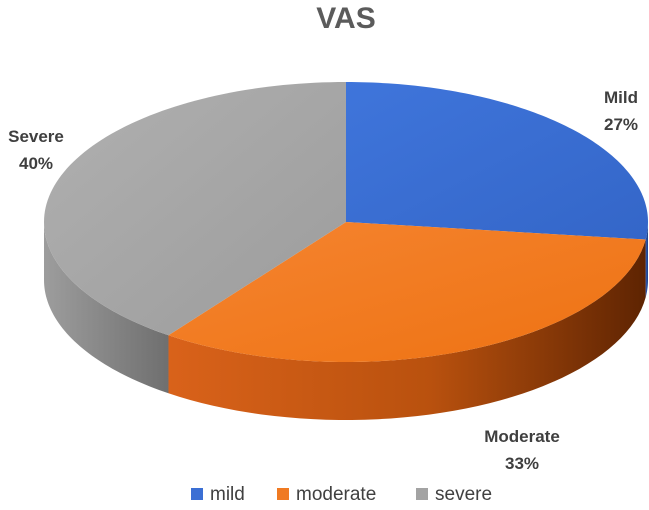 The width and height of the screenshot is (649, 510). What do you see at coordinates (197, 494) in the screenshot?
I see `legend-swatch-mild` at bounding box center [197, 494].